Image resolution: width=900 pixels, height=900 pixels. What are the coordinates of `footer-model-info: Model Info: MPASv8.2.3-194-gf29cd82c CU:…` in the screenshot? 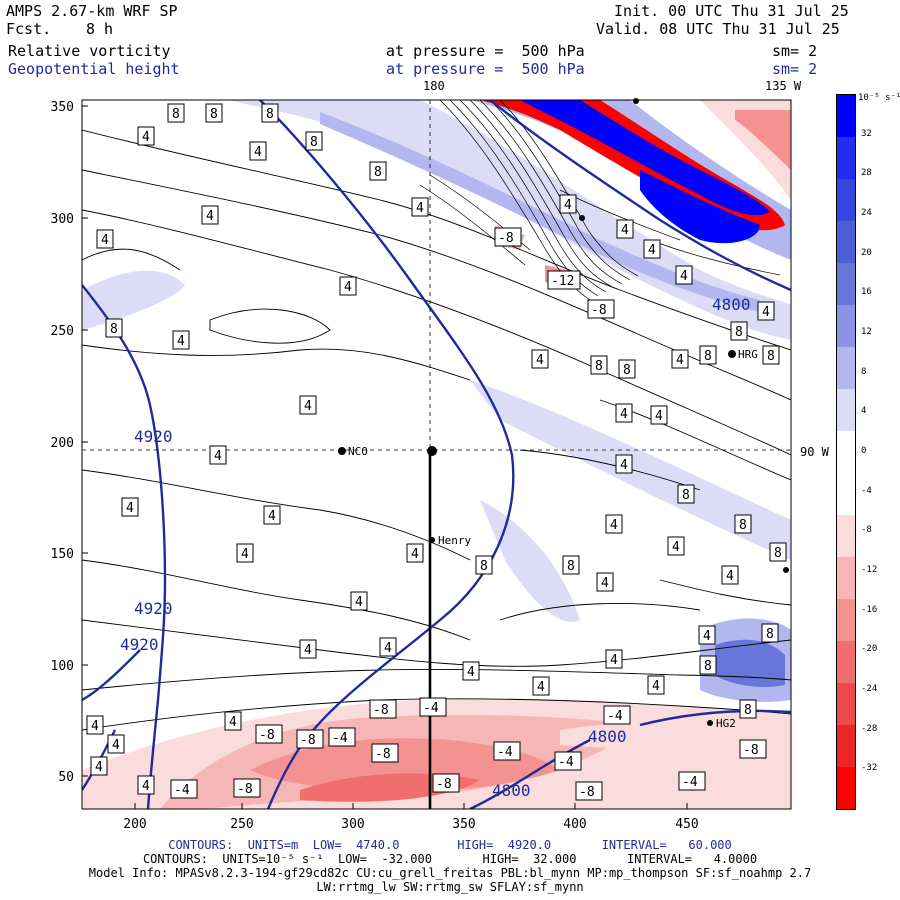 It's located at (450, 873).